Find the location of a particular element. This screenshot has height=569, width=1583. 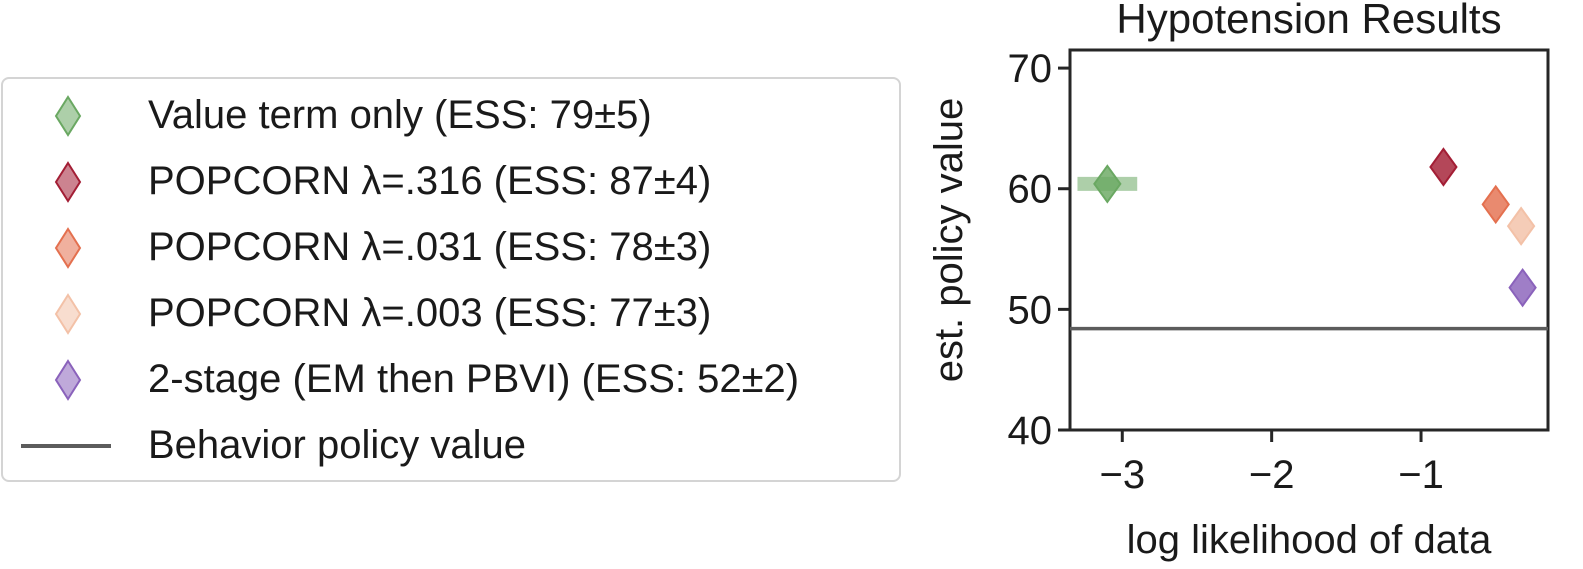

legend-entry: POPCORN λ=.031 (ESS: 78±3) is located at coordinates (451, 248).